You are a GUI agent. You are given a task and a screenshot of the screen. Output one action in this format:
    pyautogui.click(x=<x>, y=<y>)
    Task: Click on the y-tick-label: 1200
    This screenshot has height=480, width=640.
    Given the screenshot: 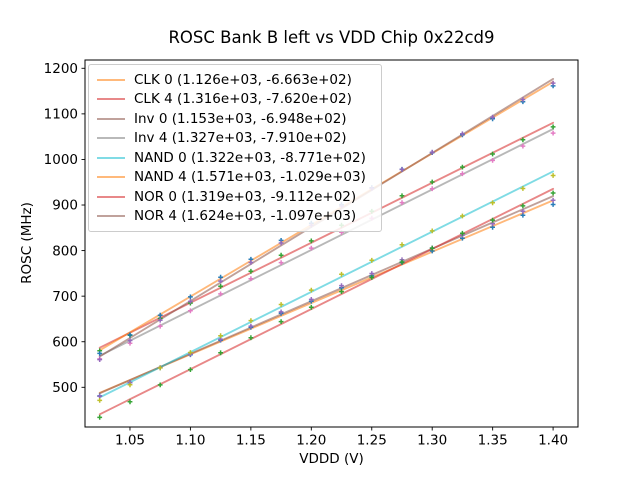 What is the action you would take?
    pyautogui.click(x=61, y=69)
    